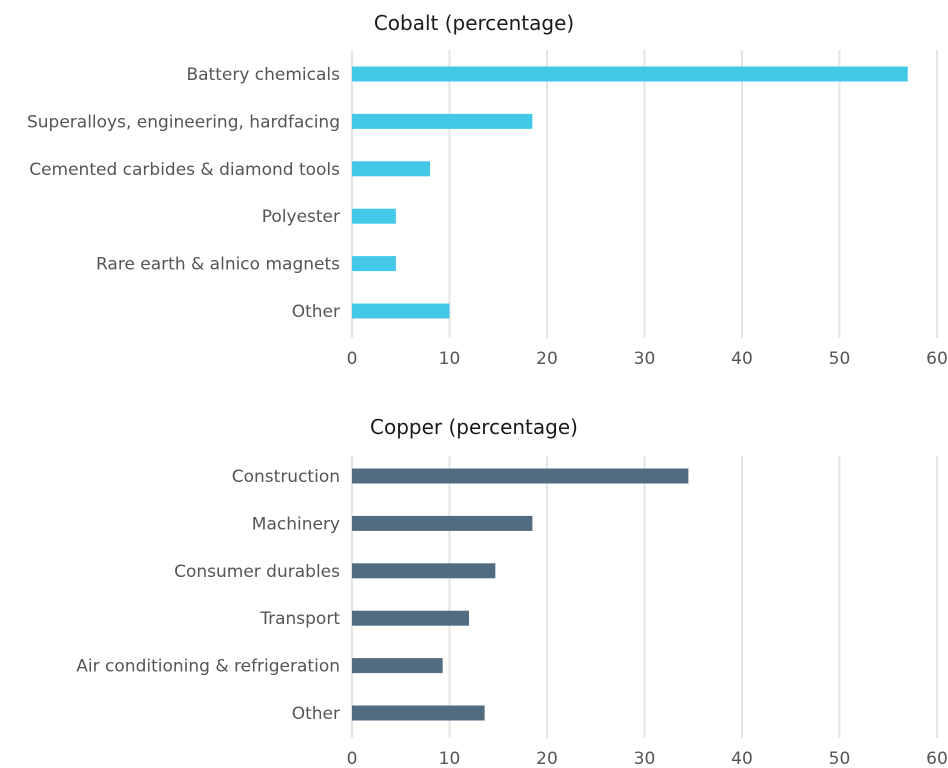 The height and width of the screenshot is (768, 948). Describe the element at coordinates (301, 217) in the screenshot. I see `category-label: Polyester` at that location.